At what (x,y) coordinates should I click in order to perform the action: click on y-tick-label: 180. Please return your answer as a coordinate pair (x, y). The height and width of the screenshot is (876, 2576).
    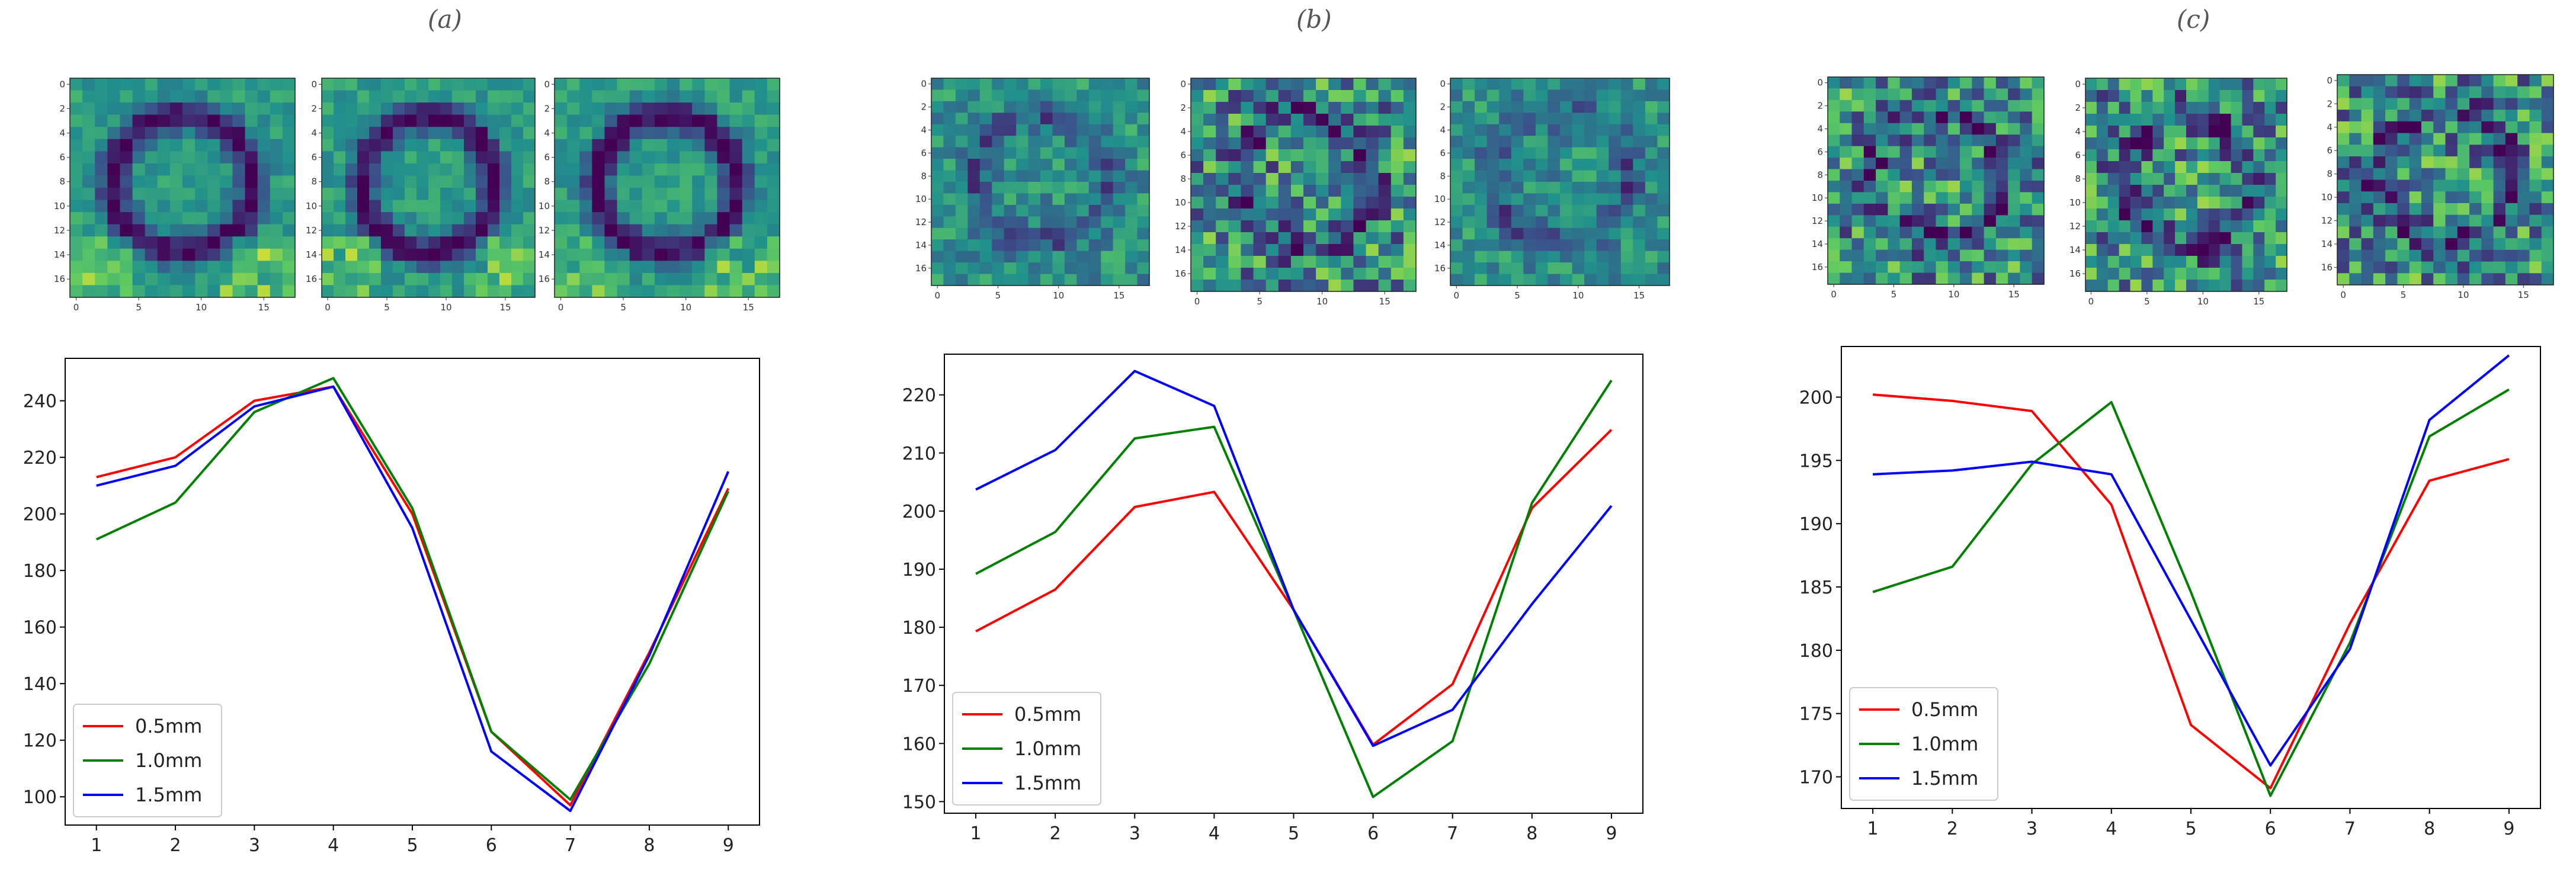
    Looking at the image, I should click on (919, 628).